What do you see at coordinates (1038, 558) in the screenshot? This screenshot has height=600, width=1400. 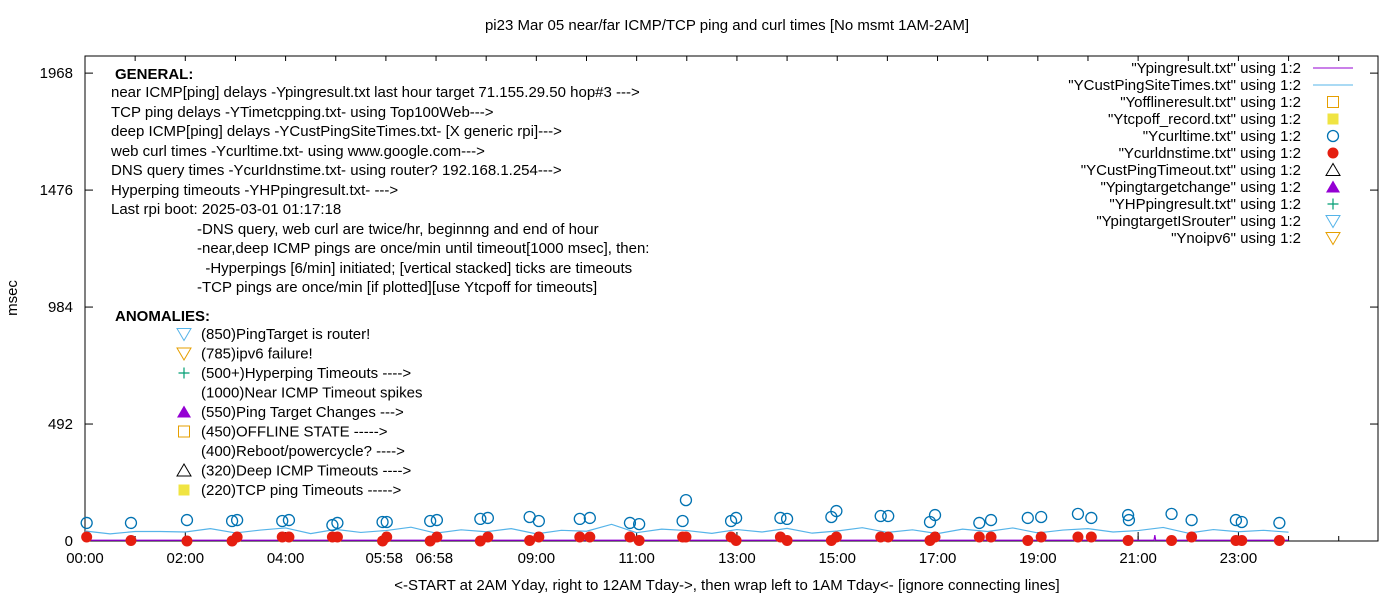 I see `x-tick-label: 19:00` at bounding box center [1038, 558].